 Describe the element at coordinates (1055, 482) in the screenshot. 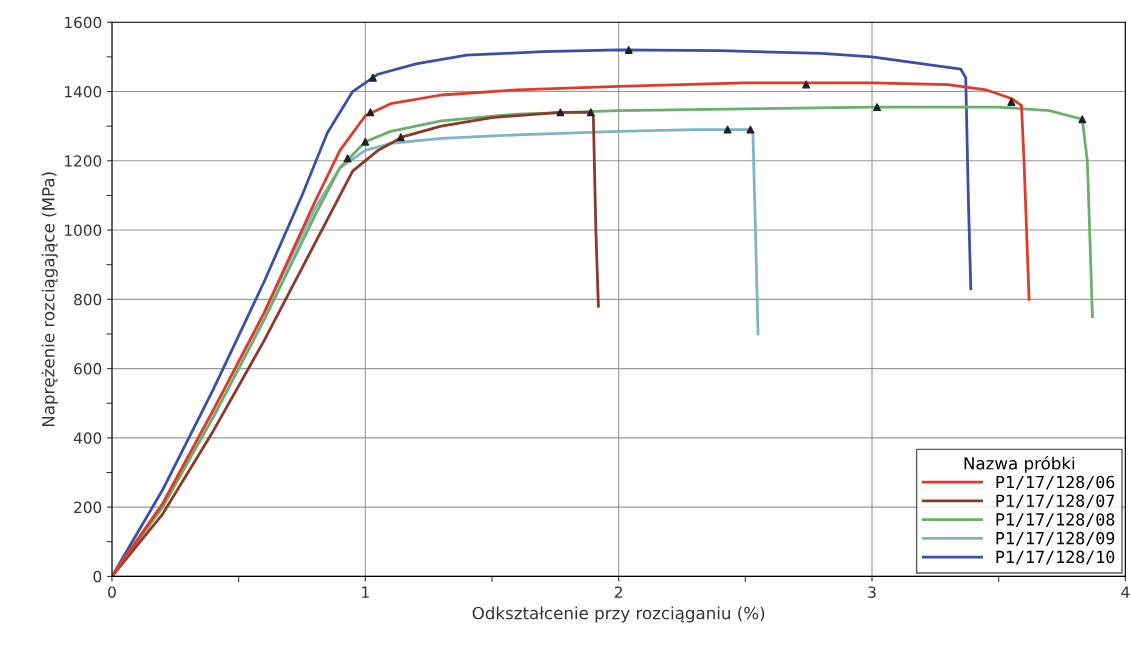

I see `legend-label: P1/17/128/06` at that location.